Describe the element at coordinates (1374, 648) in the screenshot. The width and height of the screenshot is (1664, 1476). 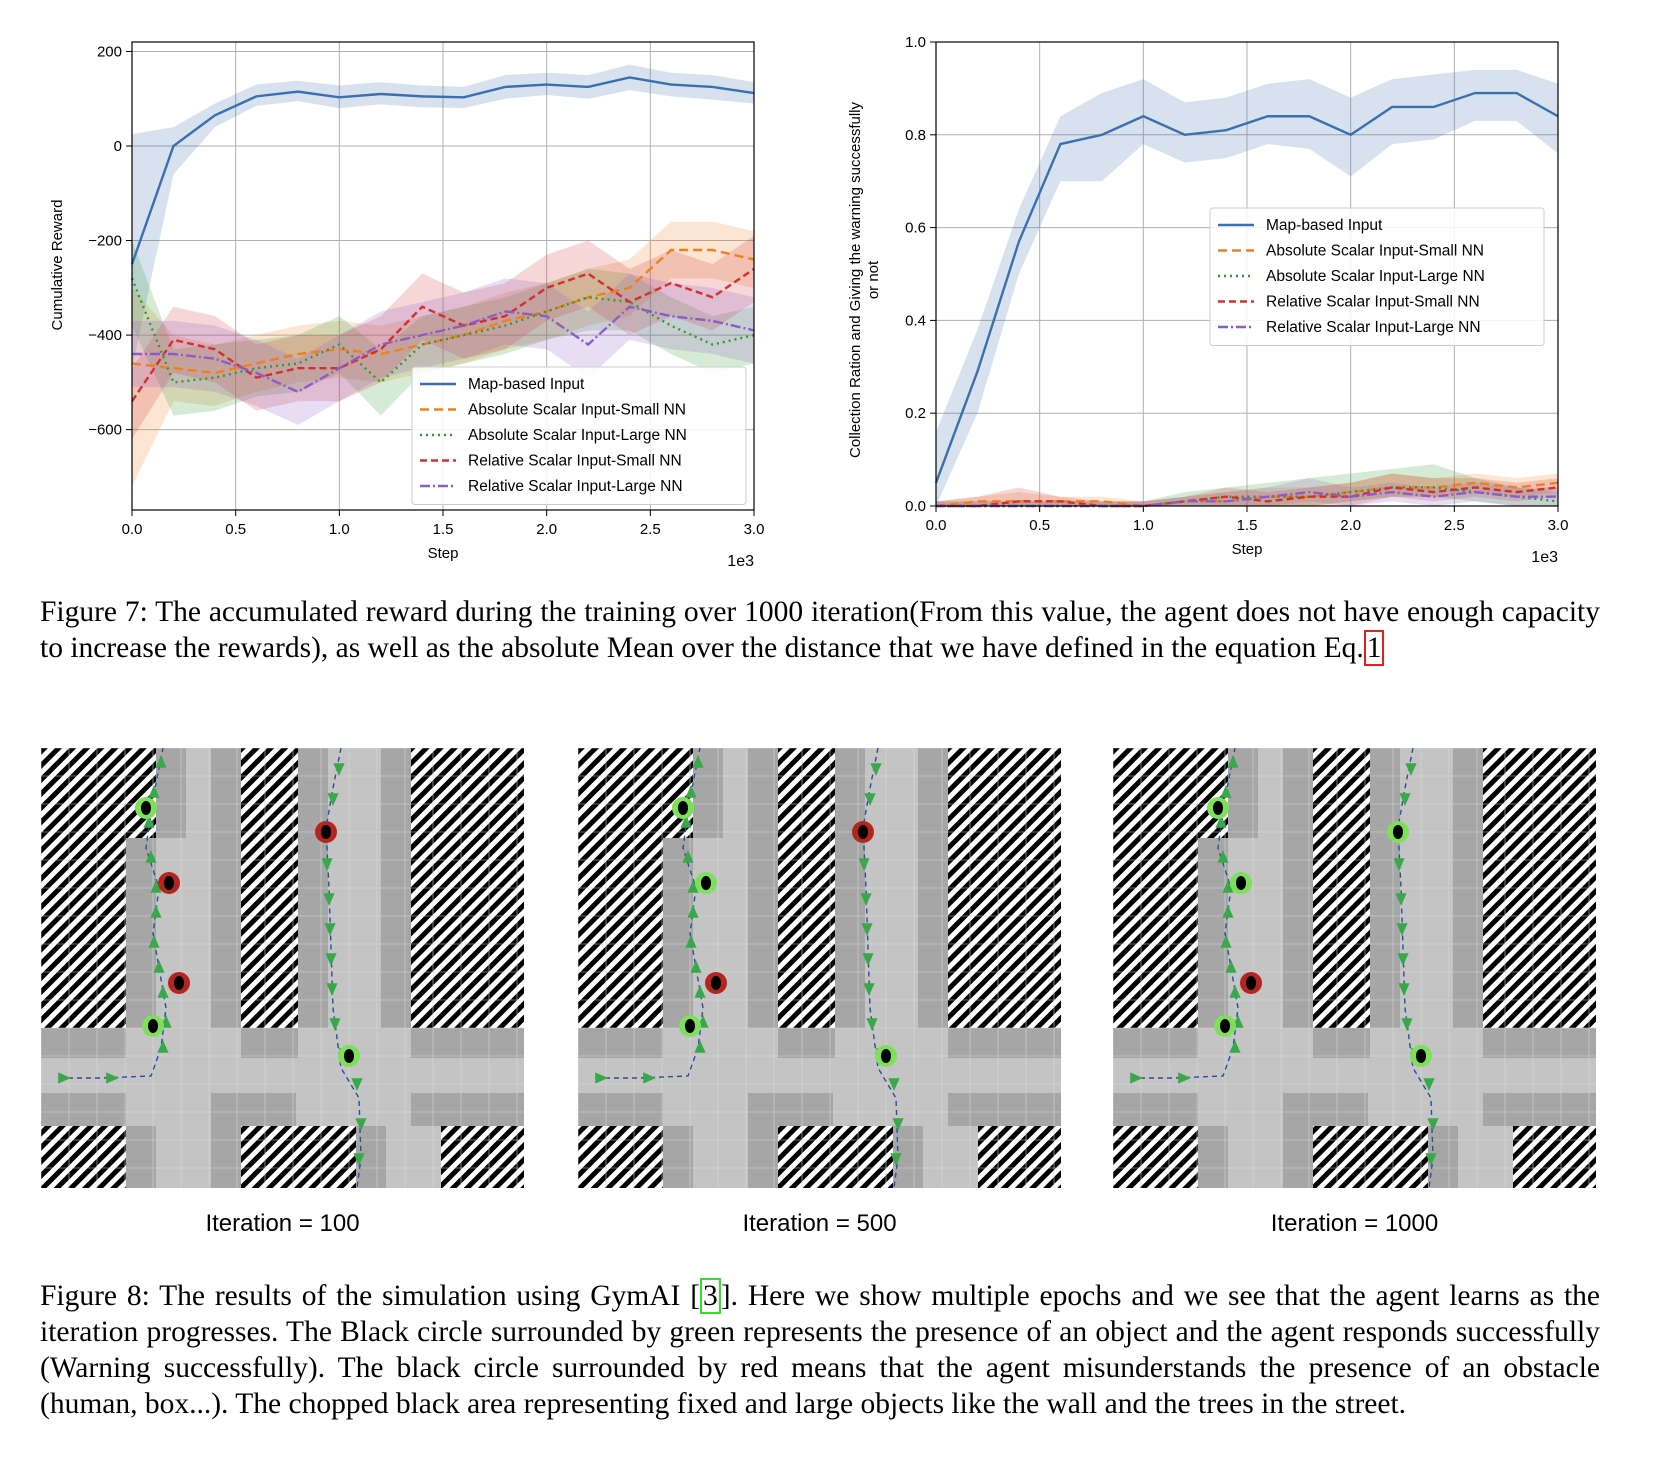
I see `equation-reference-link: 1` at that location.